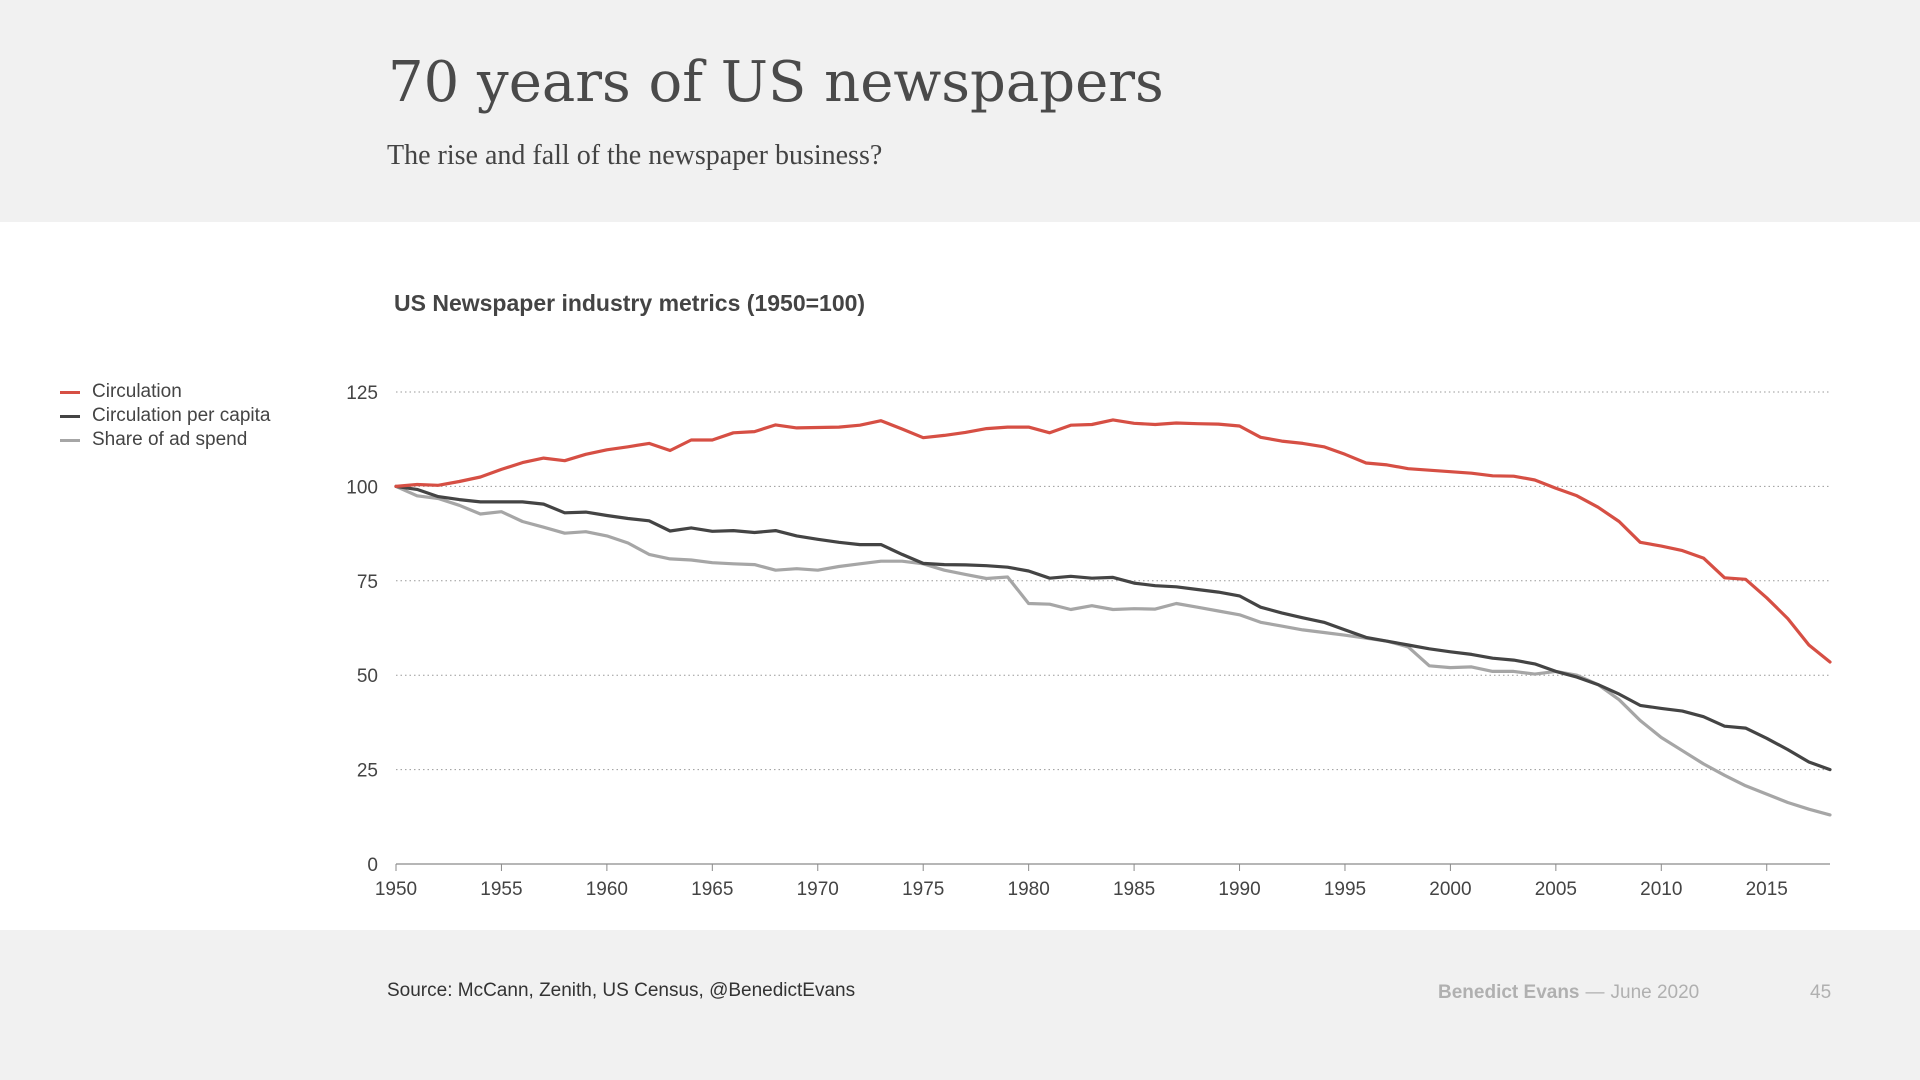 The height and width of the screenshot is (1080, 1920). I want to click on x-tick-label: 2010, so click(1661, 889).